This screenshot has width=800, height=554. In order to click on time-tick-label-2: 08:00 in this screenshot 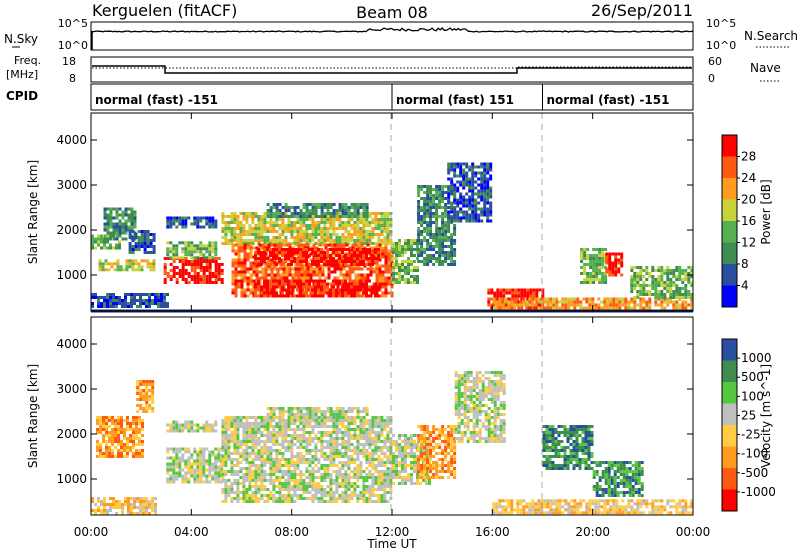, I will do `click(291, 532)`.